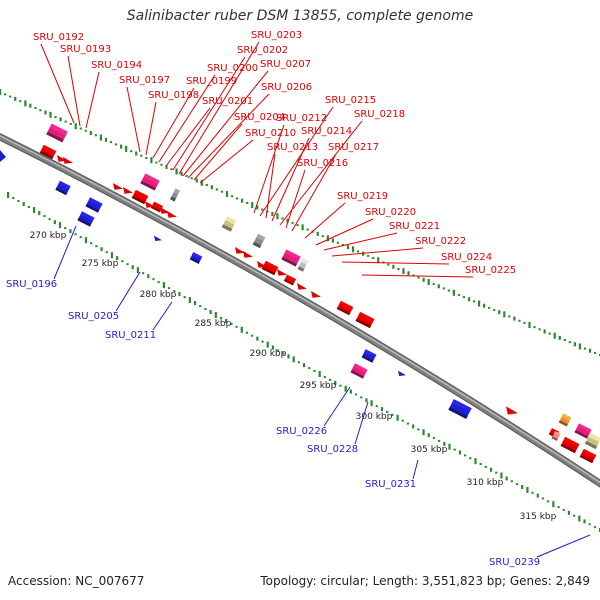  I want to click on gene-label-sru-0225: SRU_0225, so click(490, 270).